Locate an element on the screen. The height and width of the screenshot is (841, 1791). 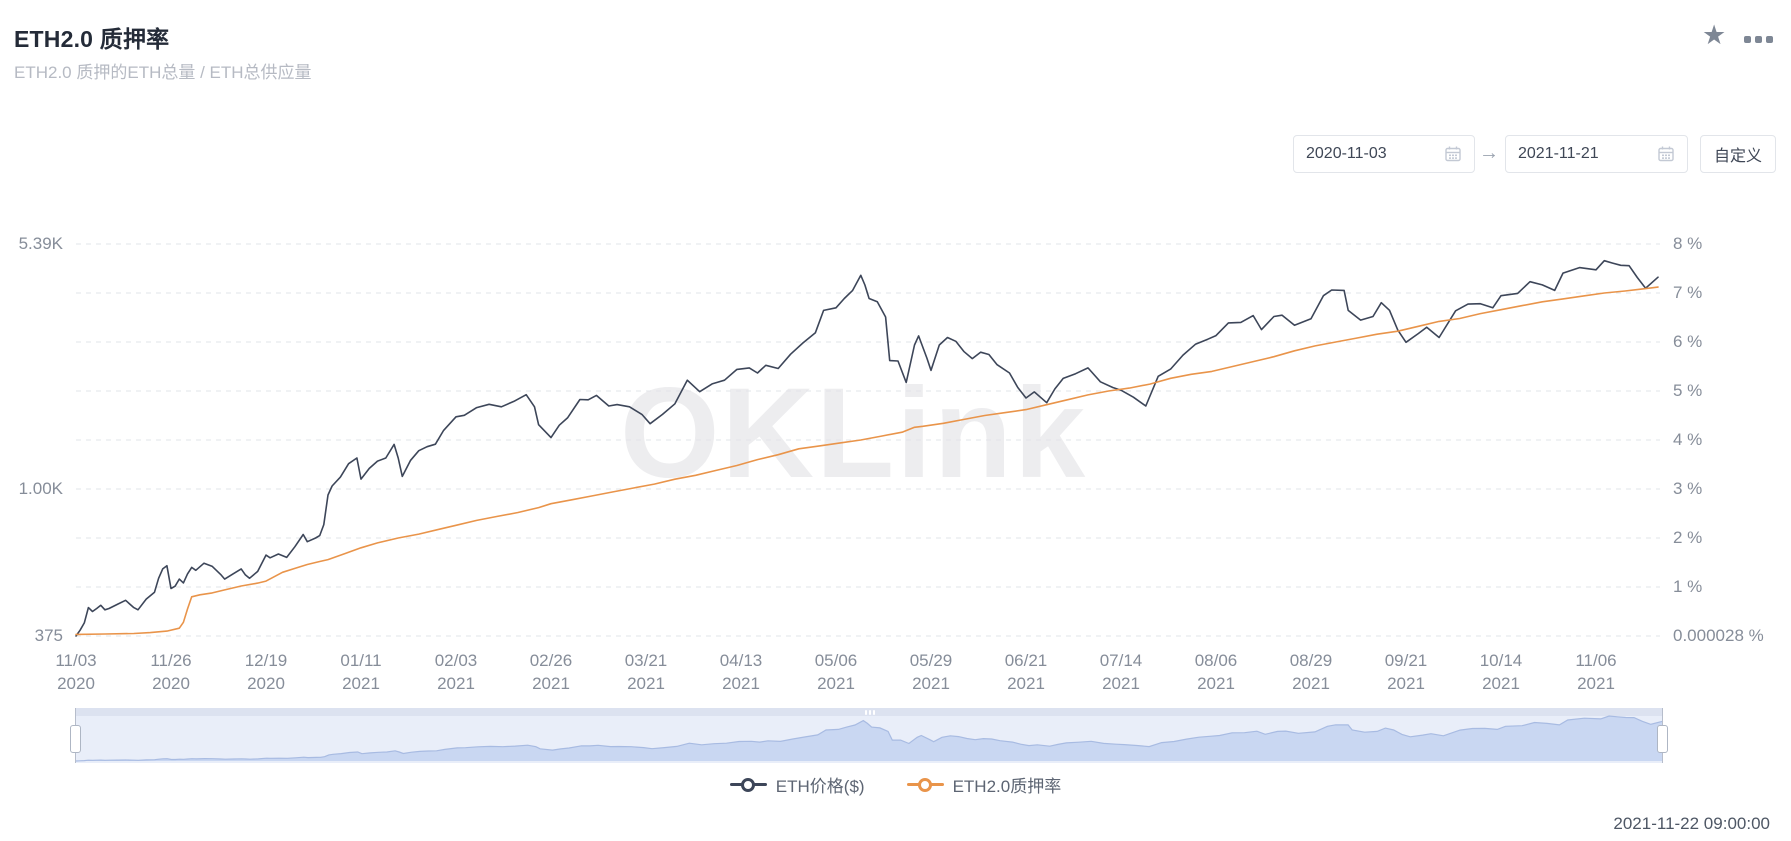
chart-legend: ETH价格($) ETH2.0质押率 is located at coordinates (895, 784).